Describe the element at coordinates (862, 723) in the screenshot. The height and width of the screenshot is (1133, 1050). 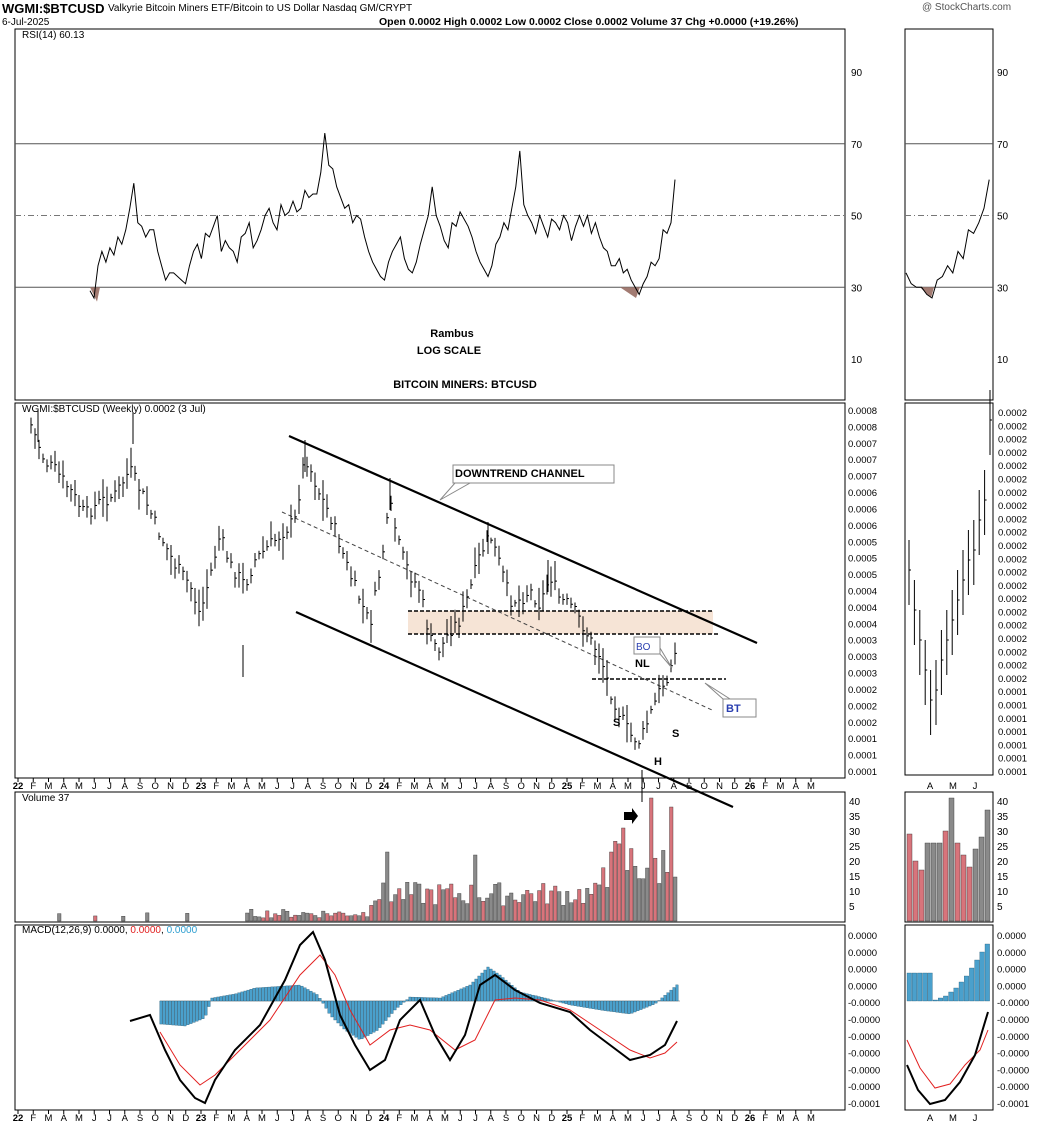
I see `price-tick-label: 0.0002` at that location.